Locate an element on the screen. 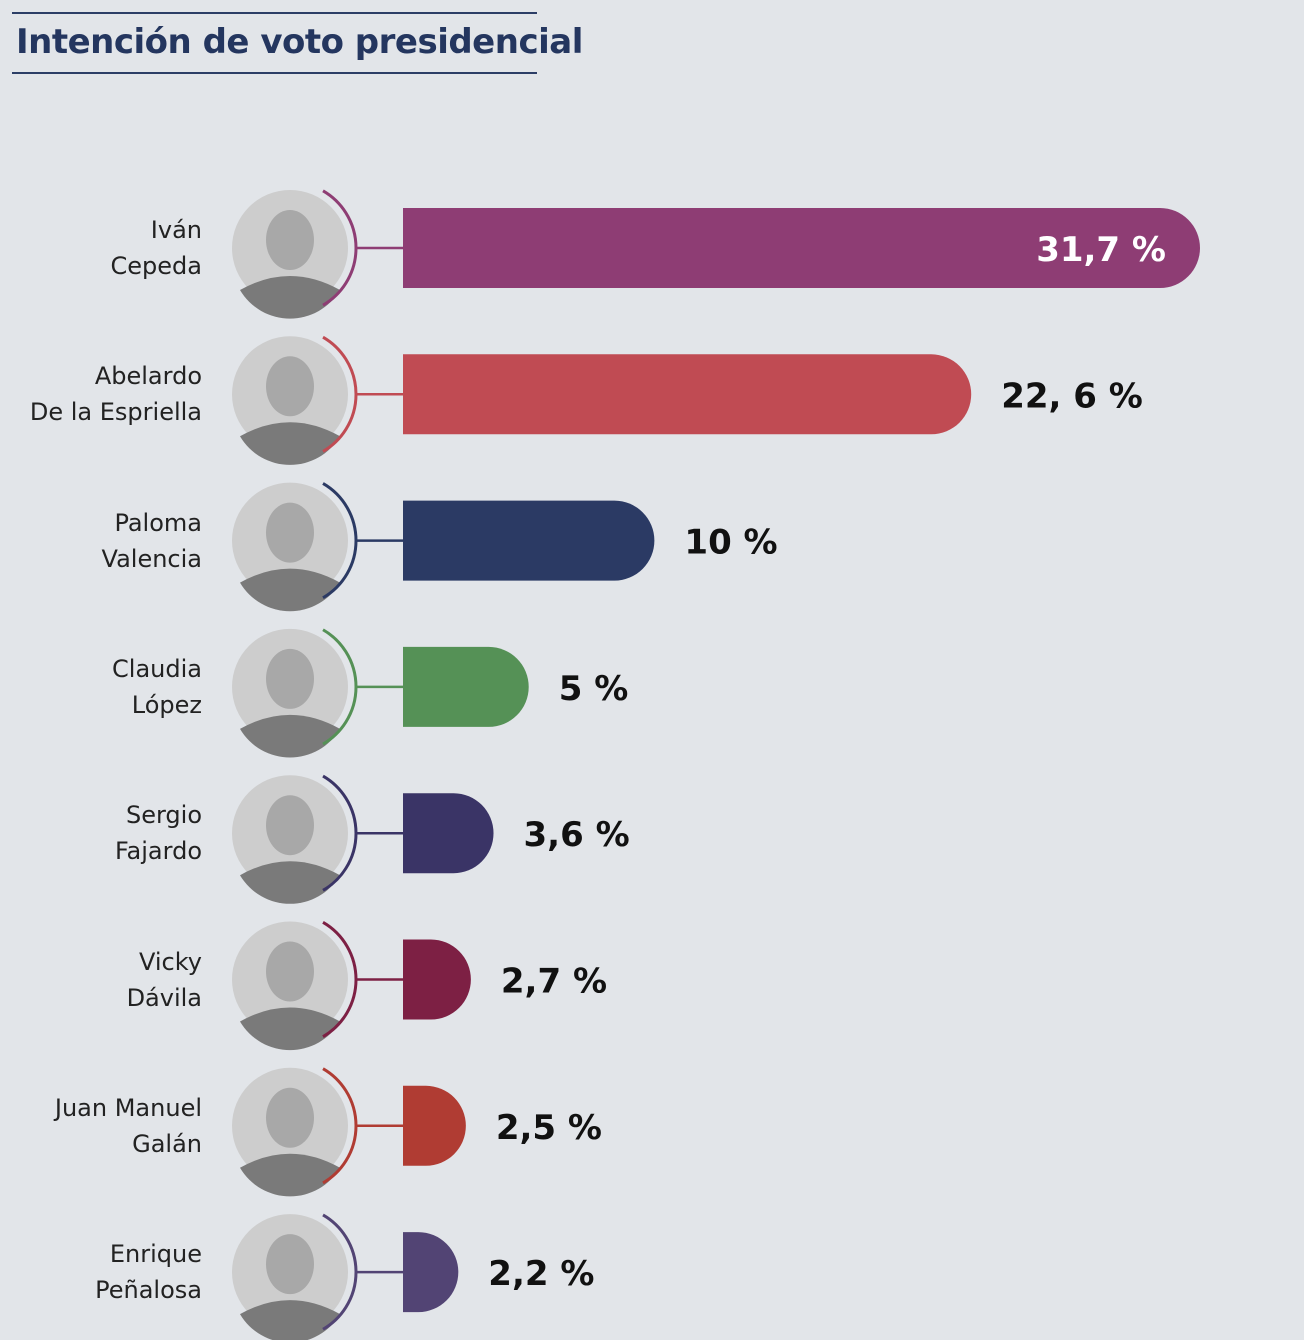 Image resolution: width=1304 pixels, height=1340 pixels. bar-row: 2,7 % is located at coordinates (419, 986).